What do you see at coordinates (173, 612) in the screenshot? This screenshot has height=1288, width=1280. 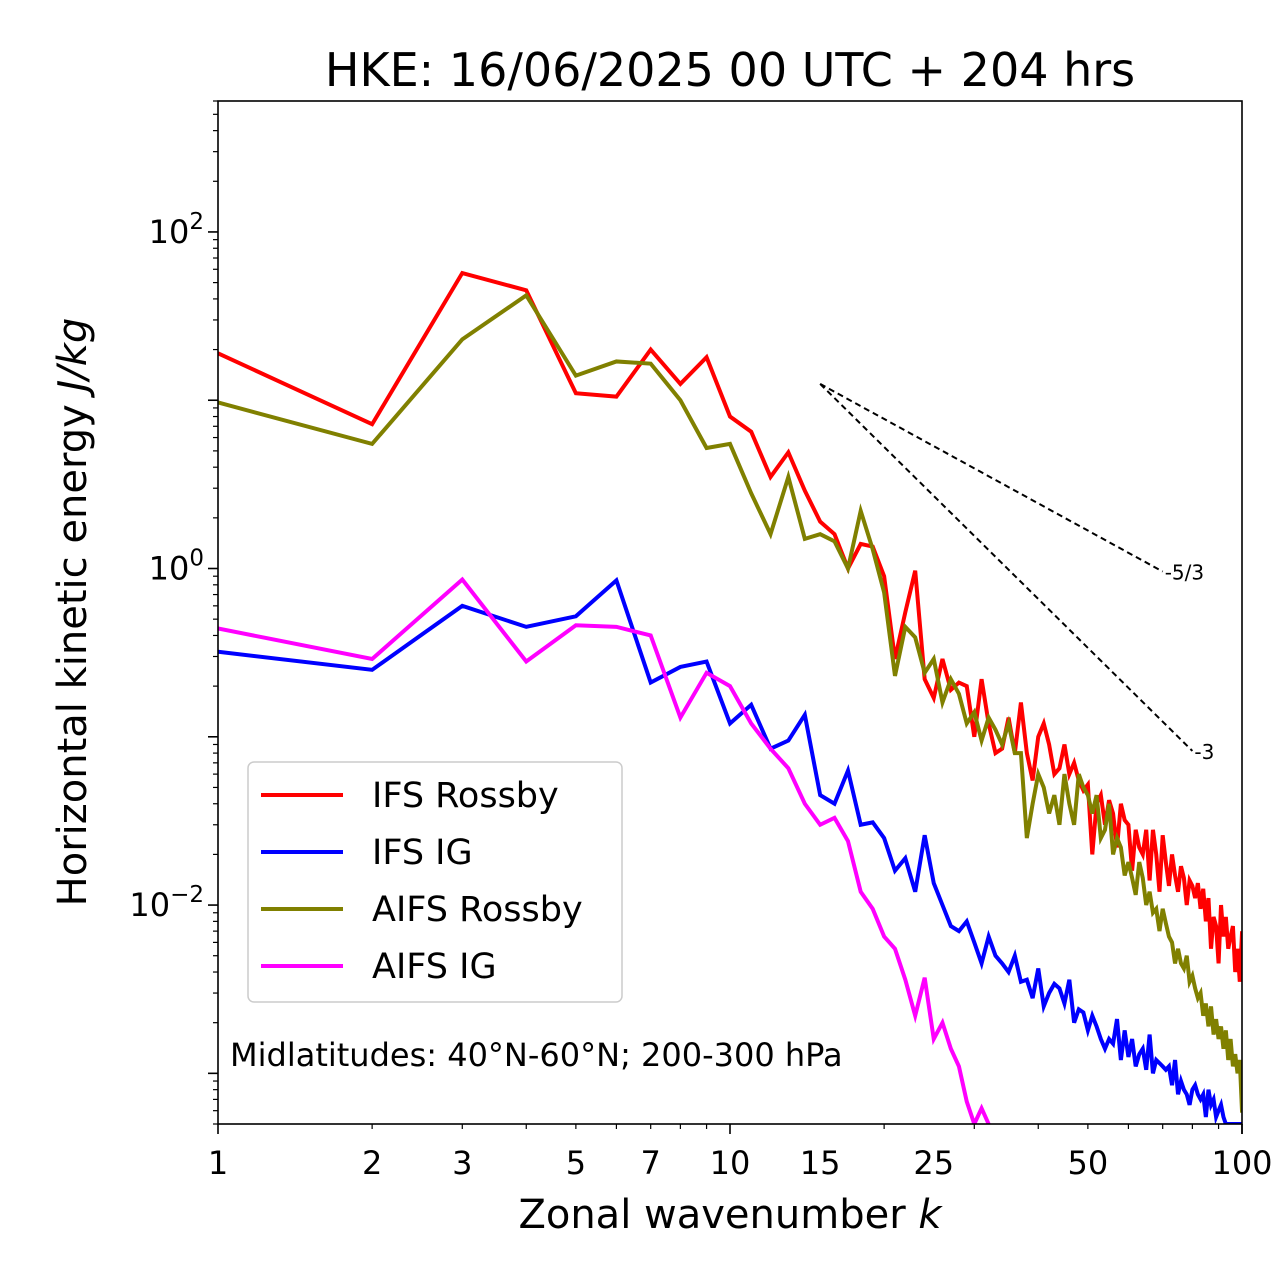 I see `y-axis-ticks: 10⁻² 10⁰ 10²` at bounding box center [173, 612].